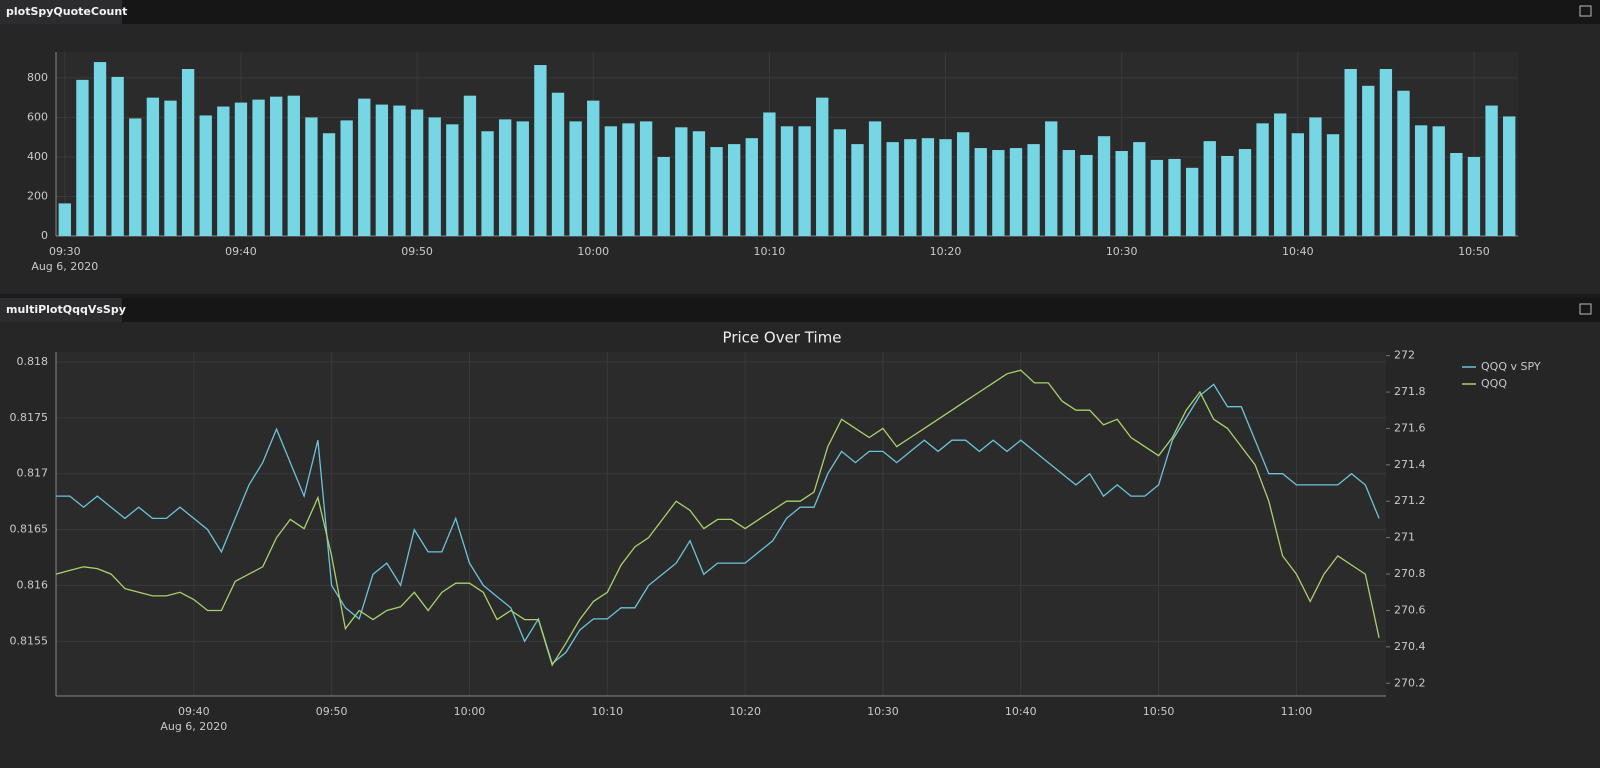 This screenshot has height=768, width=1600. What do you see at coordinates (1410, 391) in the screenshot?
I see `y2-tick-label: 271.8` at bounding box center [1410, 391].